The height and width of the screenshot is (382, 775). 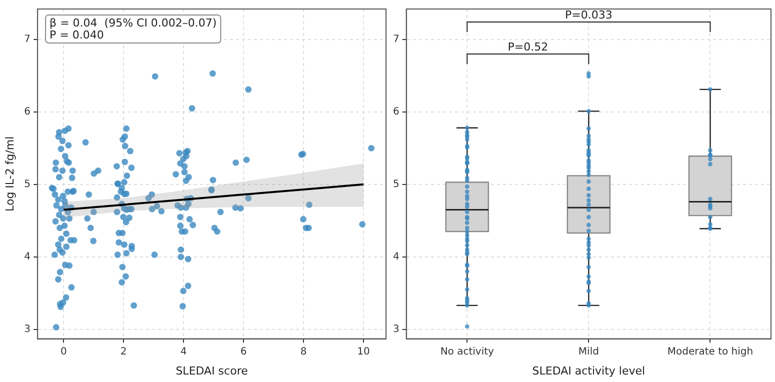 What do you see at coordinates (133, 29) in the screenshot?
I see `annotation: β = 0.04 (95% CI 0.002–0.07) P = 0.040` at bounding box center [133, 29].